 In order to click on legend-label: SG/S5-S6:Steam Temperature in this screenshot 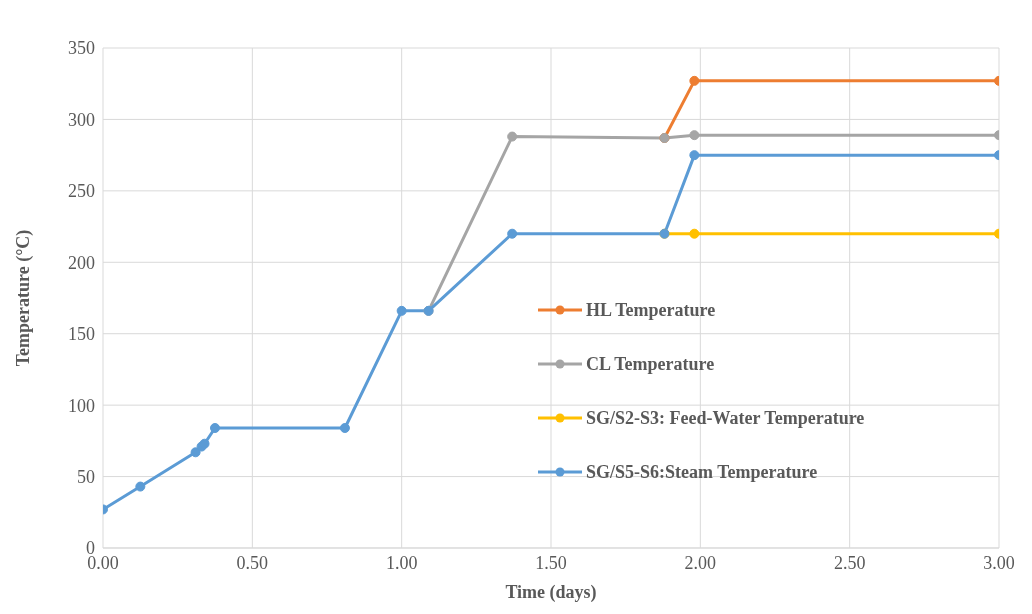, I will do `click(702, 472)`.